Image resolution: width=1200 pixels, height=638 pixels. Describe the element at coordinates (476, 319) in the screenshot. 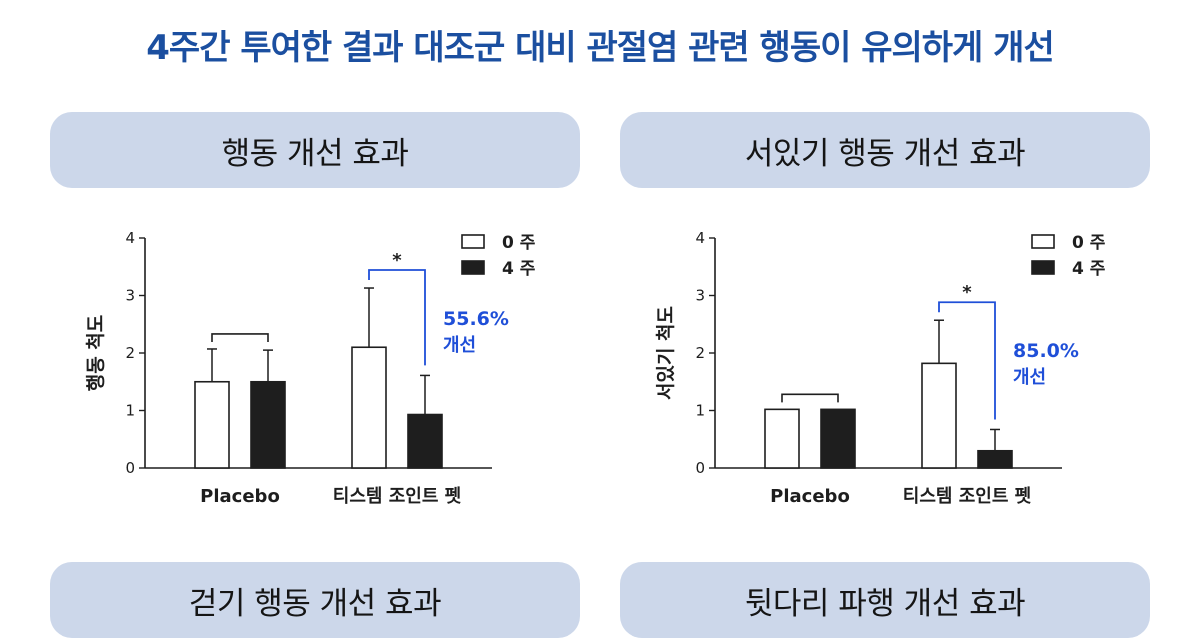

I see `improvement-percent: 55.6%` at that location.